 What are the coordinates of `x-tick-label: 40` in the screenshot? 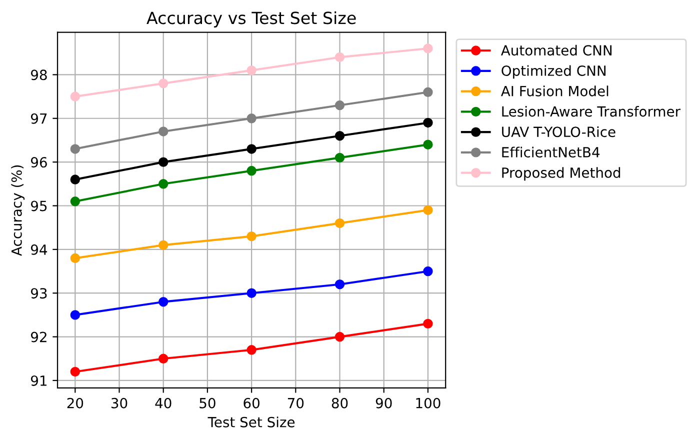 It's located at (163, 403).